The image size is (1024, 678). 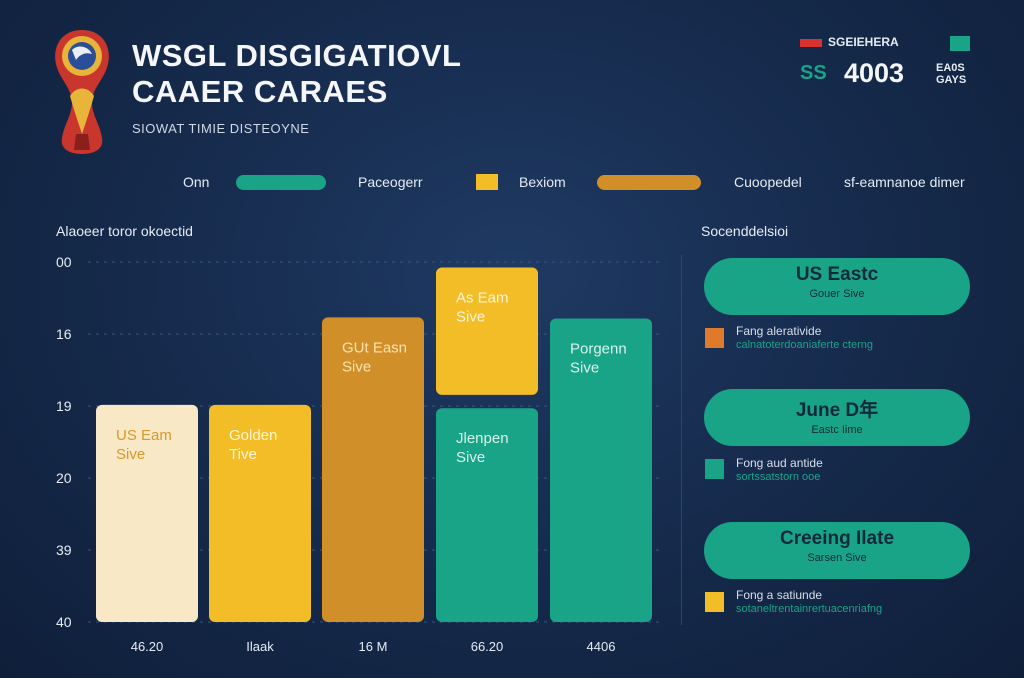 What do you see at coordinates (779, 331) in the screenshot?
I see `card-note-line-1: Fang alerativide` at bounding box center [779, 331].